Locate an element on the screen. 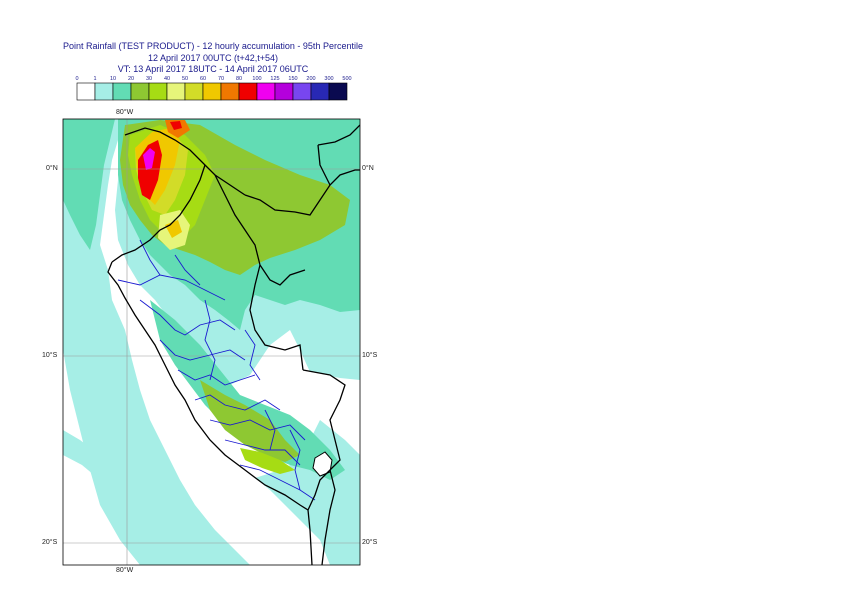 The width and height of the screenshot is (842, 596). rain-area-red-north is located at coordinates (176, 125).